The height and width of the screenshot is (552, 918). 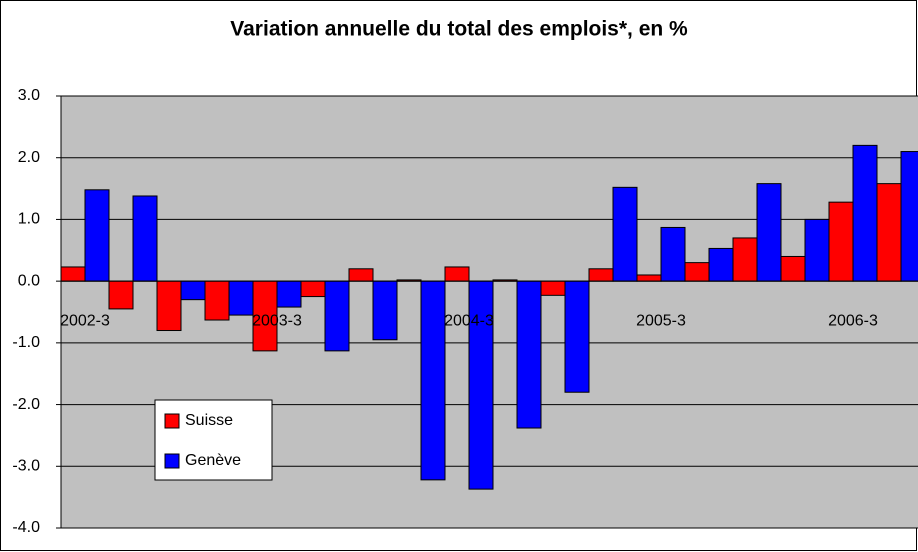 What do you see at coordinates (209, 420) in the screenshot?
I see `legend-label: Suisse` at bounding box center [209, 420].